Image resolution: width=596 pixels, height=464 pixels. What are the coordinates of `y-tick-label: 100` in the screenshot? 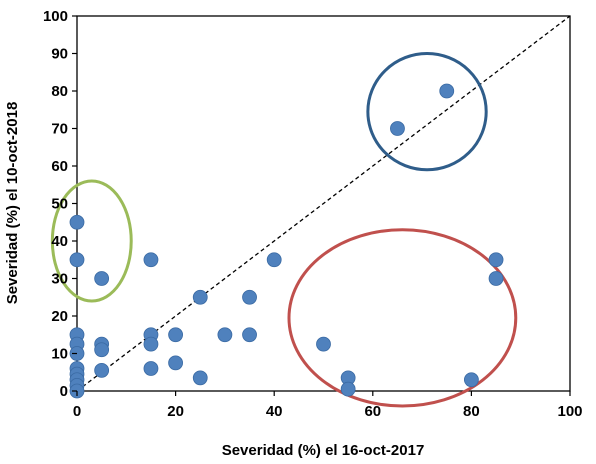 It's located at (55, 16).